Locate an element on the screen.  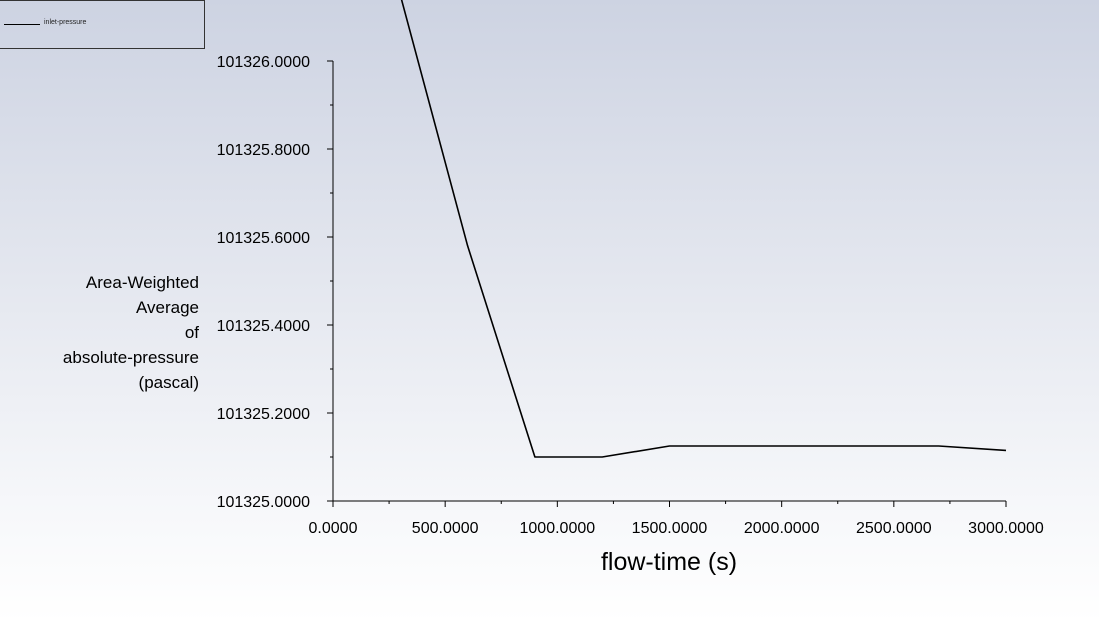
x-axis-ticks is located at coordinates (669, 504).